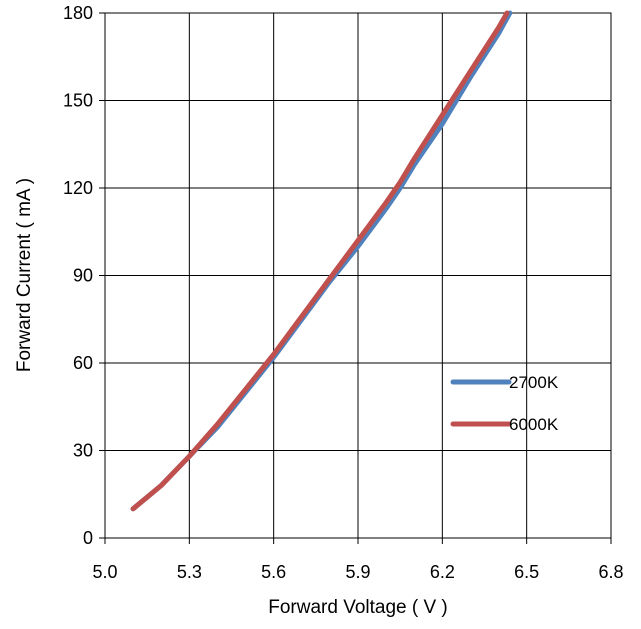 The width and height of the screenshot is (641, 629). I want to click on legend-label: 6000K, so click(534, 424).